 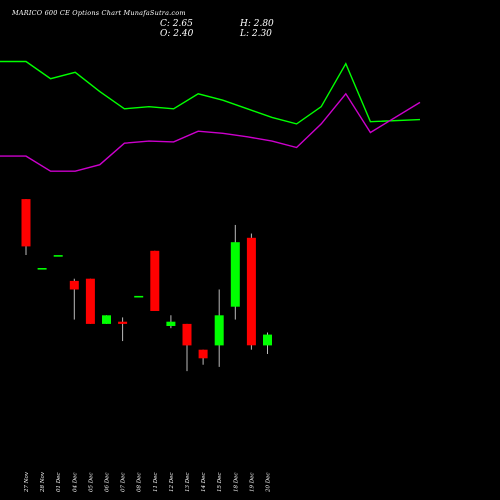 What do you see at coordinates (269, 483) in the screenshot?
I see `x-tick-label: 20 Dec` at bounding box center [269, 483].